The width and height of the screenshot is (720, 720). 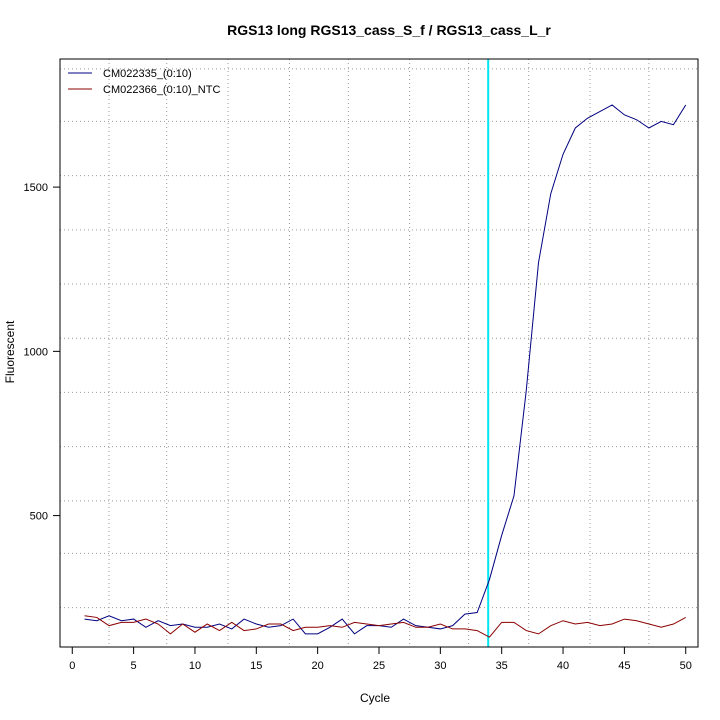 I want to click on x-tick-label-9: 45, so click(x=624, y=666).